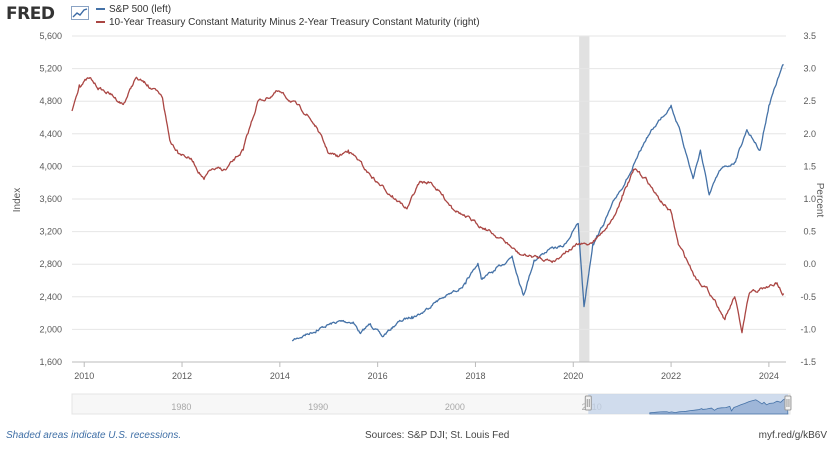 The height and width of the screenshot is (452, 835). Describe the element at coordinates (809, 264) in the screenshot. I see `y-right-tick-3: 0.0` at that location.